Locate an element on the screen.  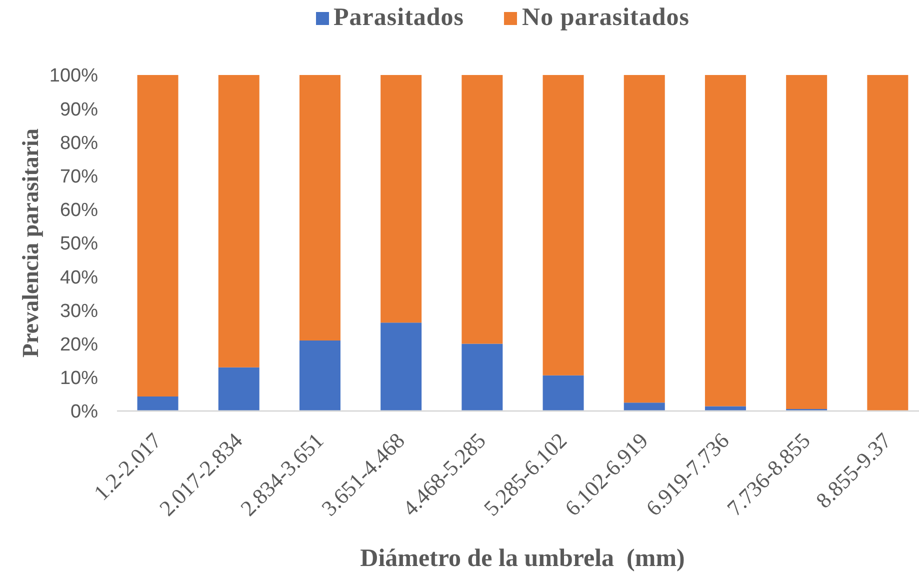
y-tick-label: 20% is located at coordinates (79, 345).